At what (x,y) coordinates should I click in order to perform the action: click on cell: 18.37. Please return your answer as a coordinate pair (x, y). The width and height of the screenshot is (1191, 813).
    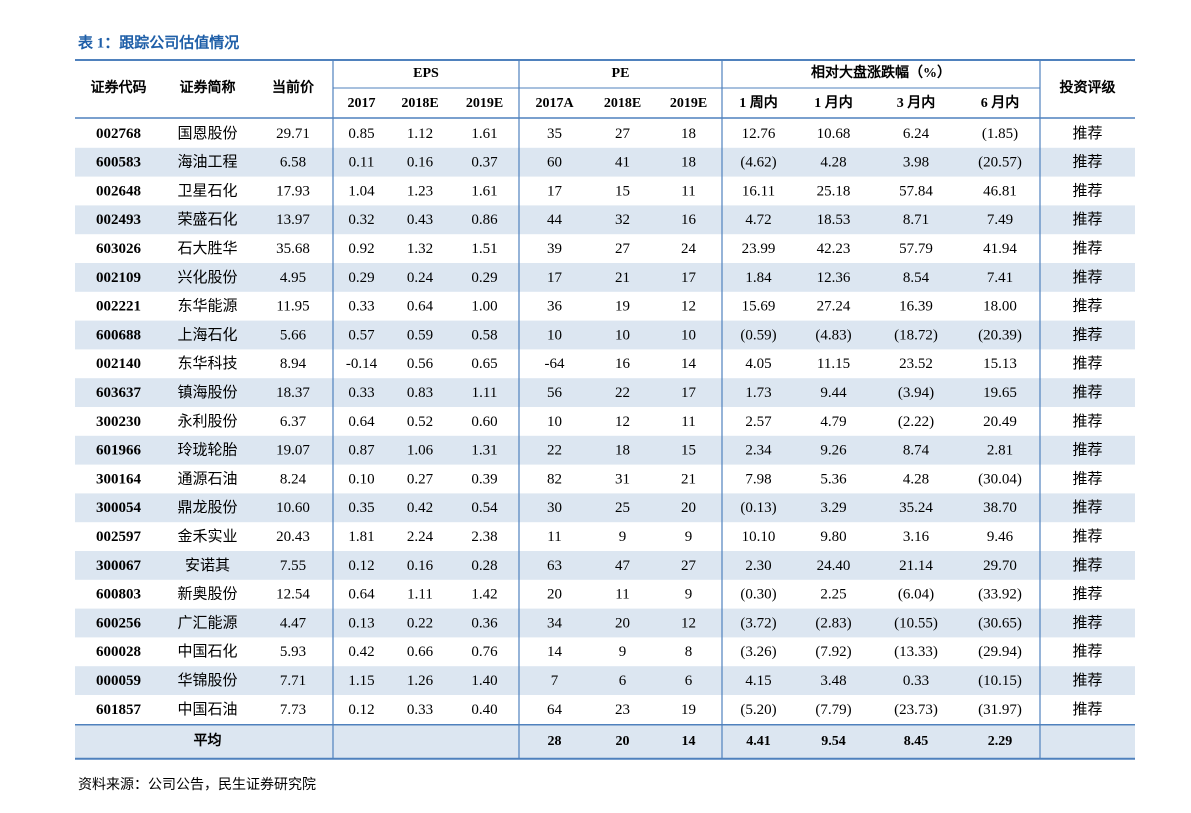
    Looking at the image, I should click on (293, 393).